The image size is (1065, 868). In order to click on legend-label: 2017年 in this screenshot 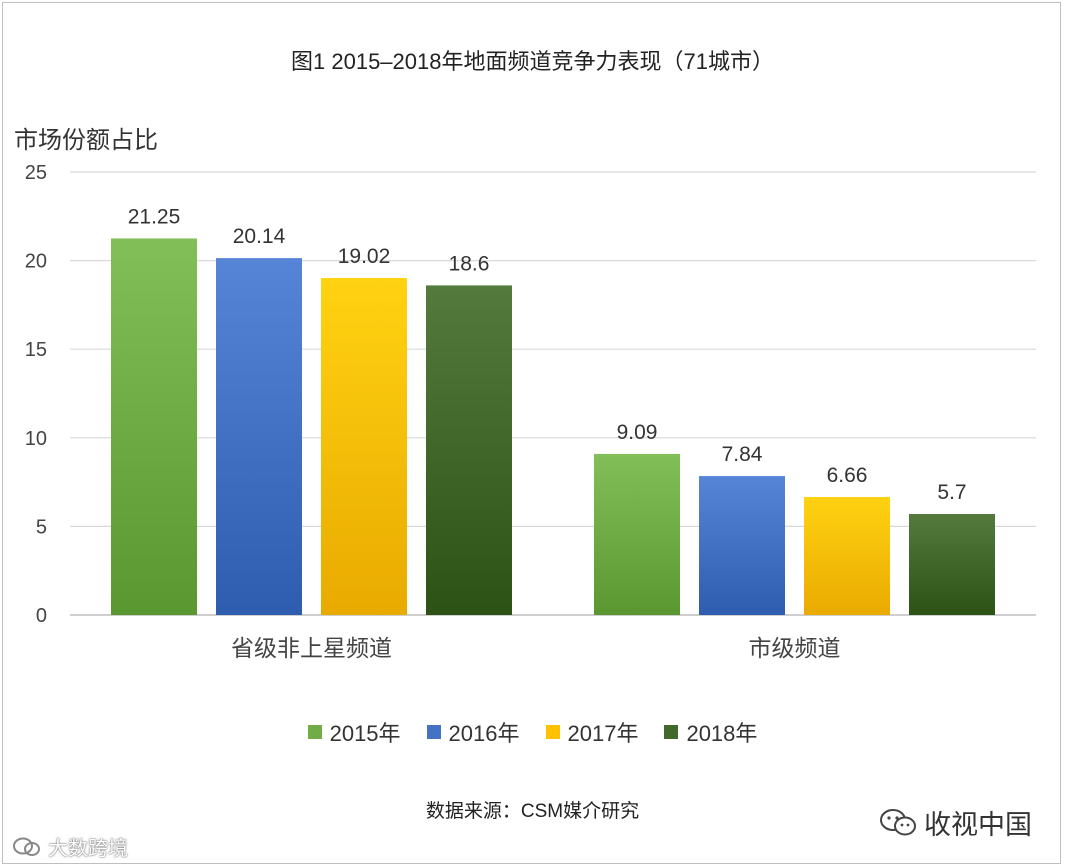, I will do `click(603, 733)`.